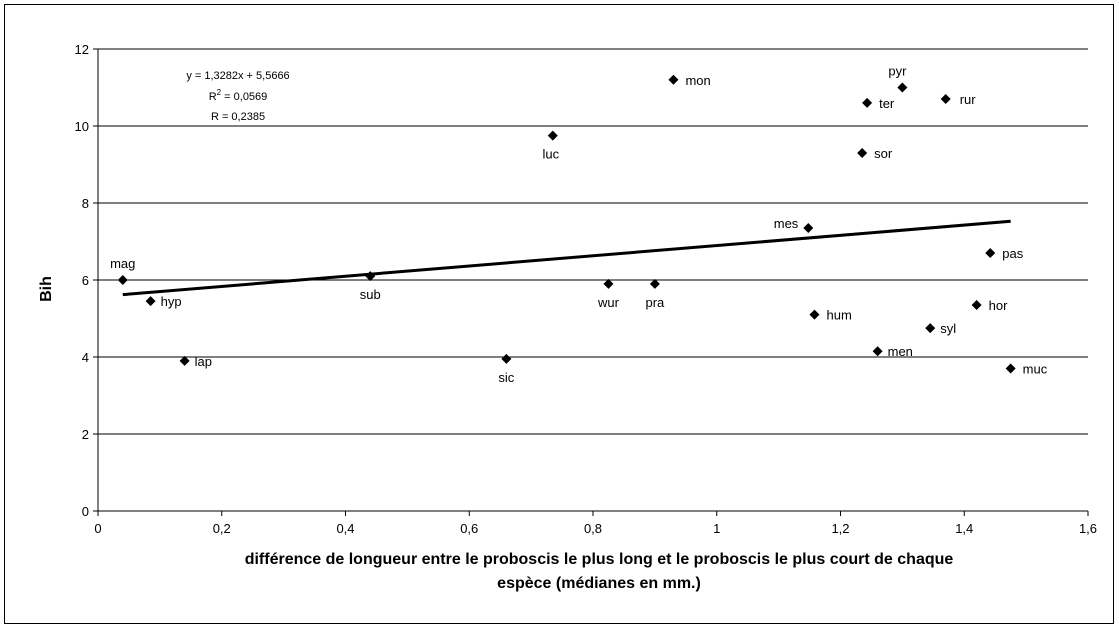 Image resolution: width=1119 pixels, height=628 pixels. I want to click on trendline-layer, so click(566, 258).